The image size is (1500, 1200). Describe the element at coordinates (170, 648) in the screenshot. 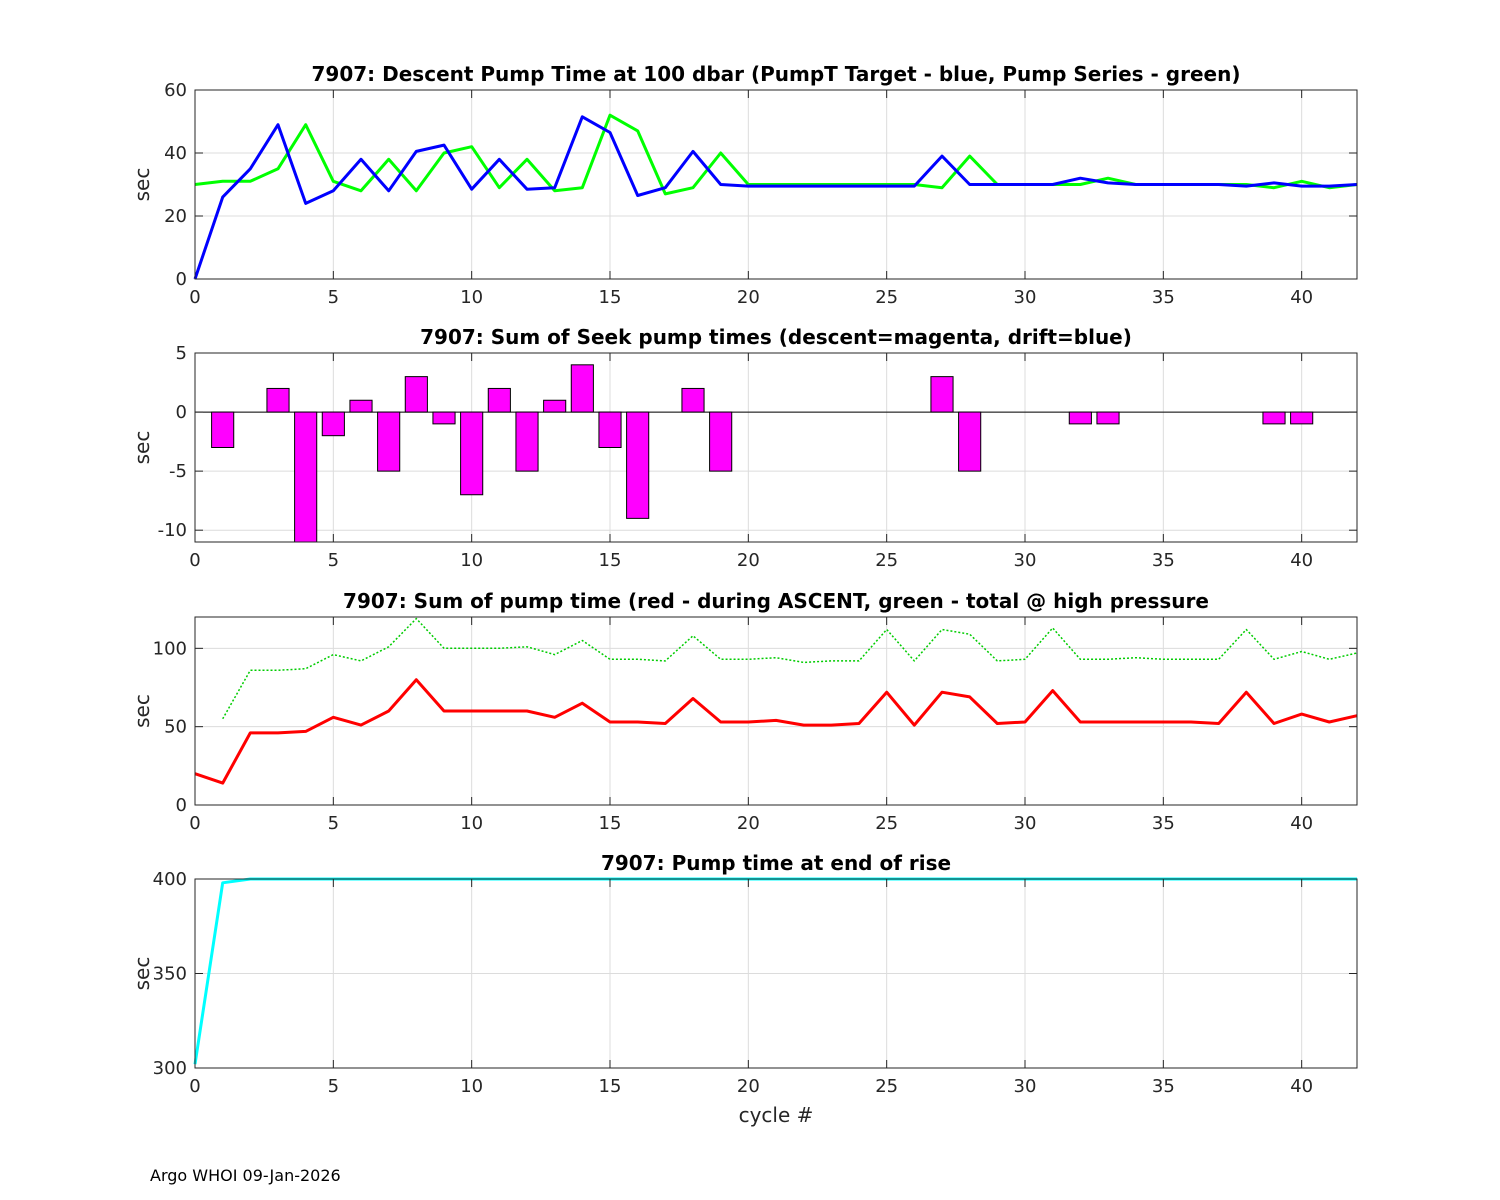

I see `y-tick-label: 100` at that location.